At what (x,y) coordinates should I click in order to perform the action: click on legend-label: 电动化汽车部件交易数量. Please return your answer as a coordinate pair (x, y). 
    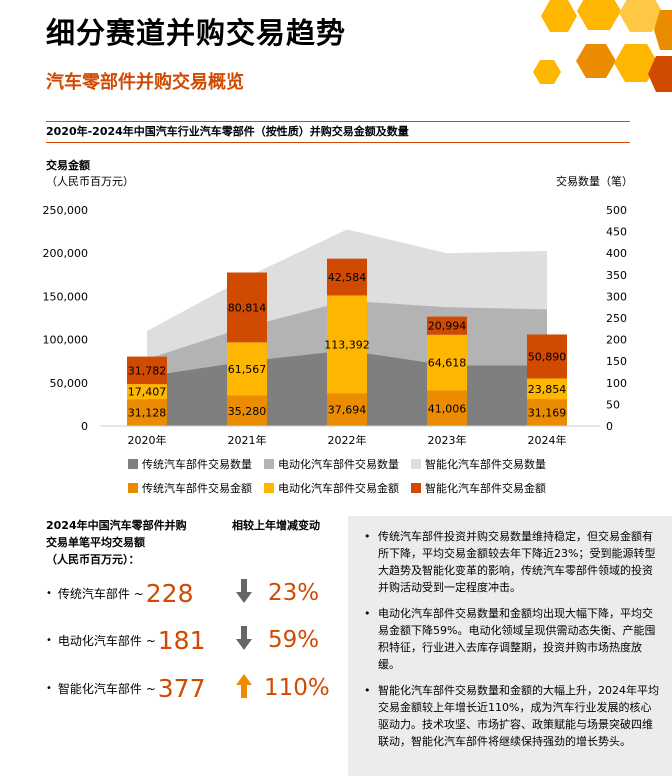
    Looking at the image, I should click on (338, 464).